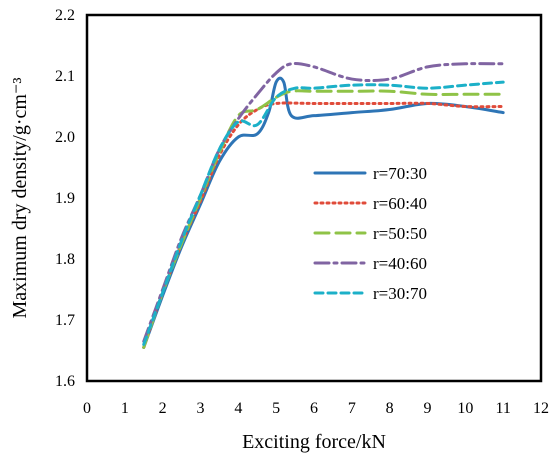 This screenshot has width=550, height=460. I want to click on x-tick-label: 5, so click(276, 408).